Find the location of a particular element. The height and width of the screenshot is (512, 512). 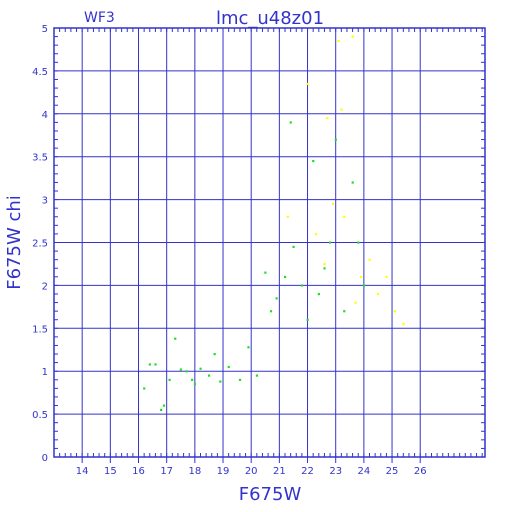

x-tick-label: 14 is located at coordinates (82, 471).